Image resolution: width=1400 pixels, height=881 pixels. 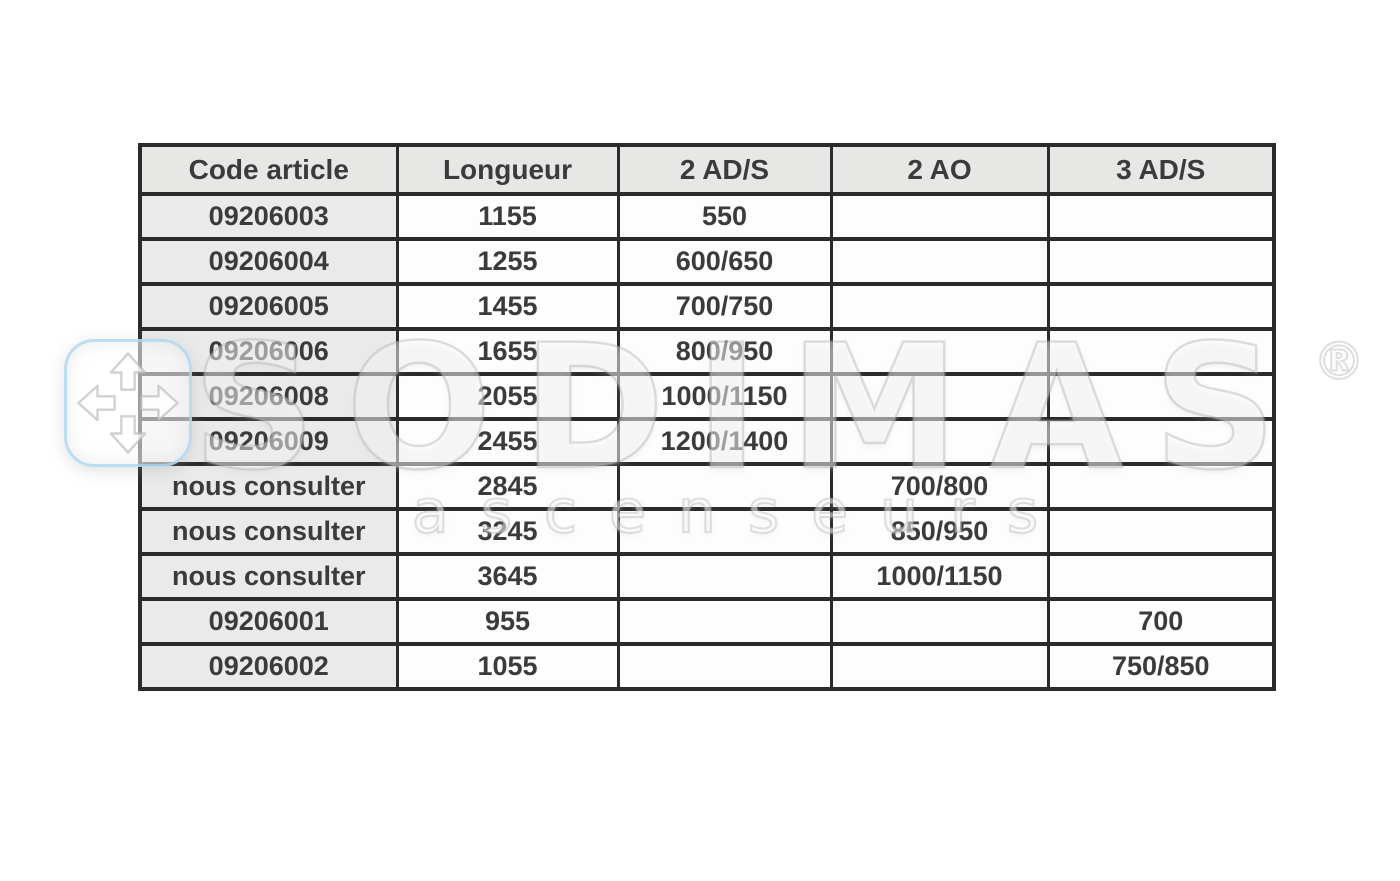 I want to click on cell-2ads: 800/950, so click(x=724, y=351).